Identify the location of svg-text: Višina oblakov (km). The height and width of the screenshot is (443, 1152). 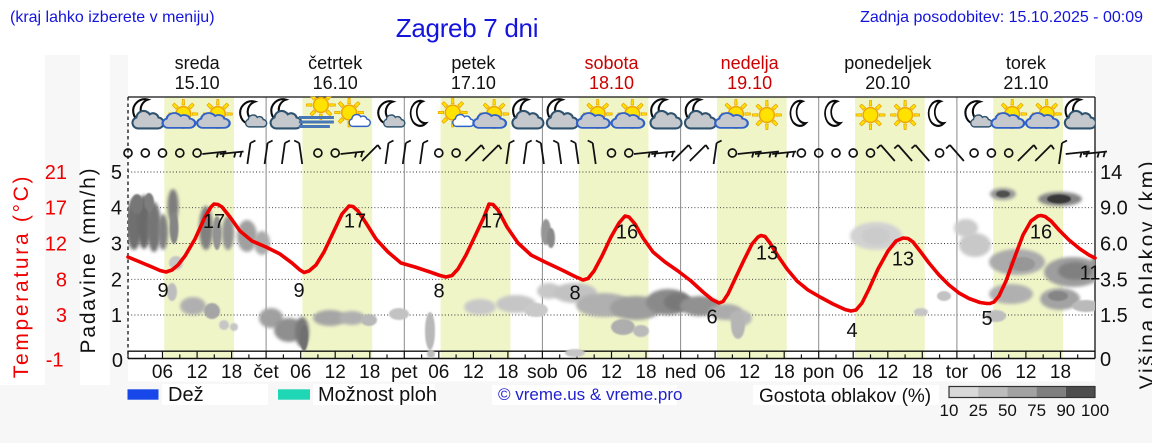
(1144, 274).